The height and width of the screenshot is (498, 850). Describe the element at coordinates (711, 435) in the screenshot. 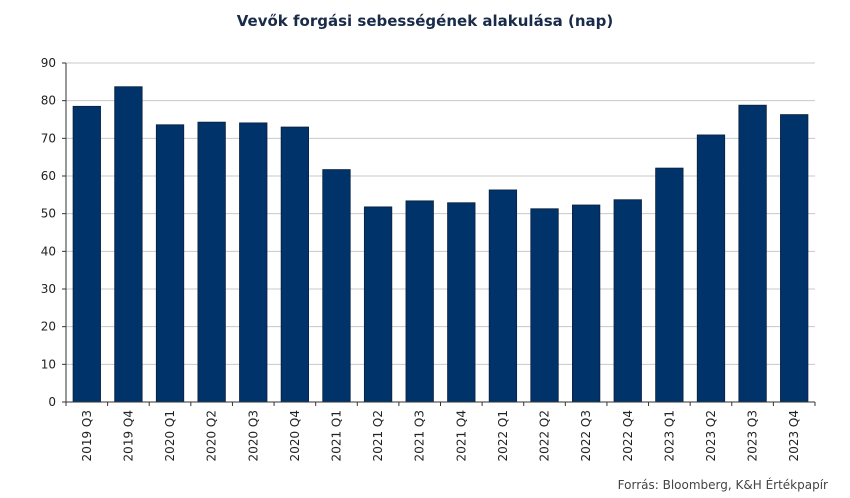

I see `x-tick-label: 2023 Q2` at that location.